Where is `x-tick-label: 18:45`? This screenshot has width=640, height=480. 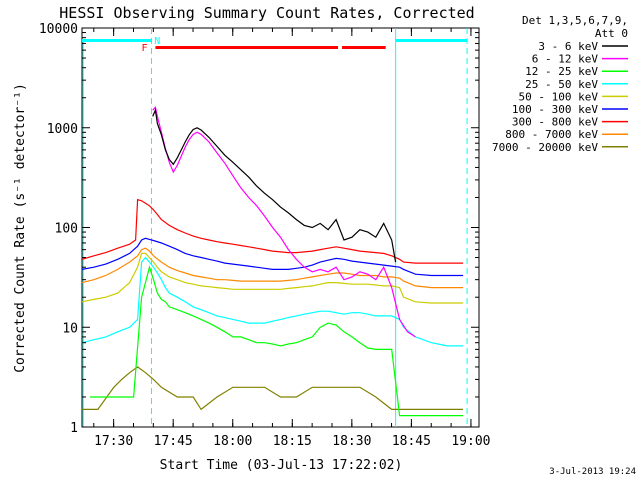
x-tick-label: 18:45 is located at coordinates (411, 441).